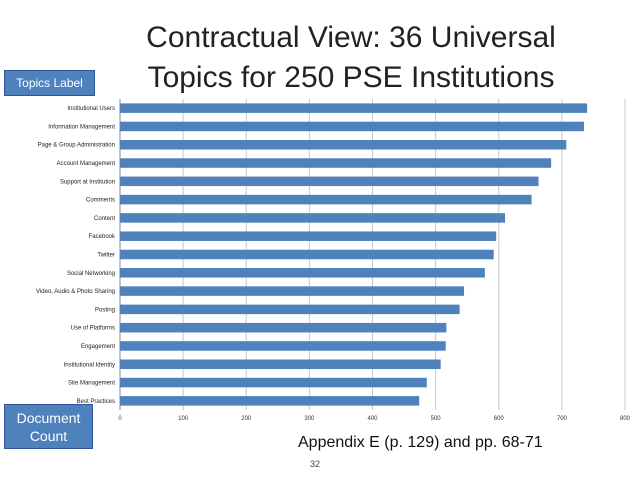  I want to click on category-label: Facebook, so click(102, 237).